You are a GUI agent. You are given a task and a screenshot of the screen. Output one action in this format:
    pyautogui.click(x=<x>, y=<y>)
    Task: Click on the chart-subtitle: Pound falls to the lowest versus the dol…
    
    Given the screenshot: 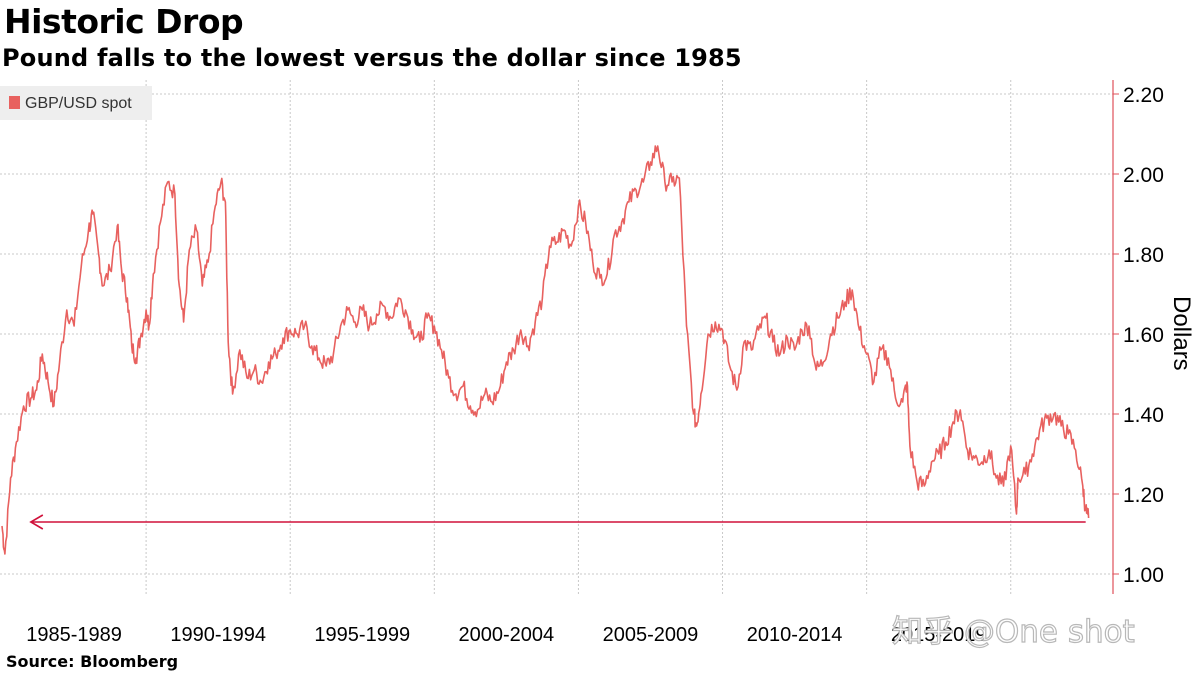 What is the action you would take?
    pyautogui.click(x=372, y=58)
    